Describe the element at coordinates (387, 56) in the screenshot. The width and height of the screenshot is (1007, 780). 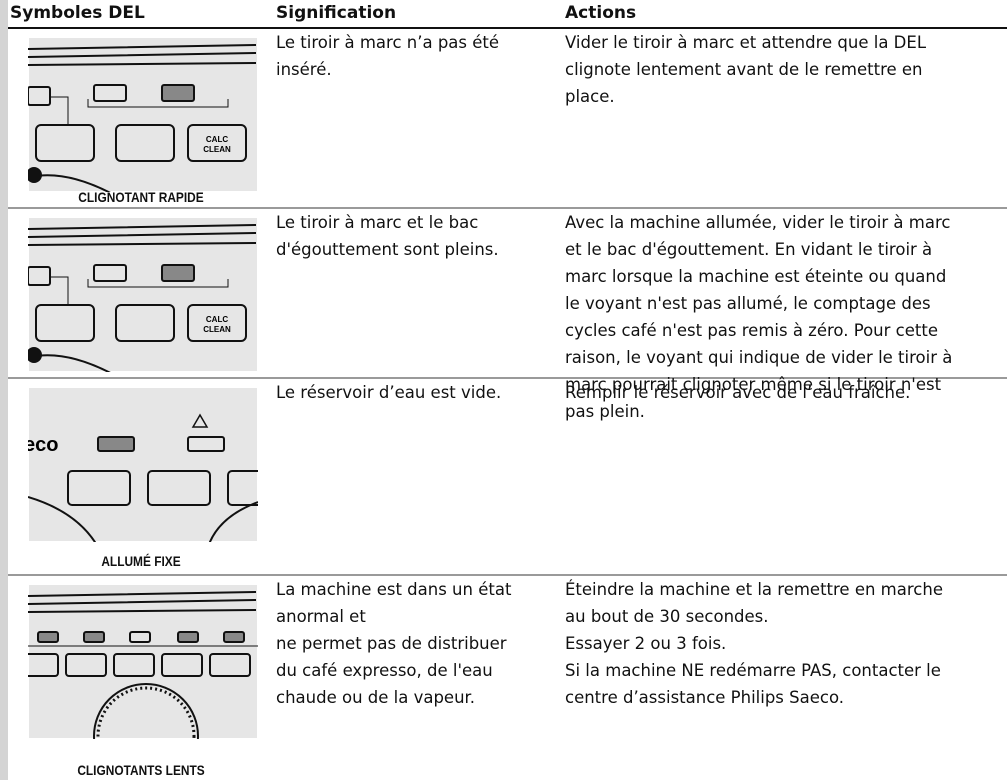
I see `meaning: Le tiroir à marc n’a pas été inséré.` at that location.